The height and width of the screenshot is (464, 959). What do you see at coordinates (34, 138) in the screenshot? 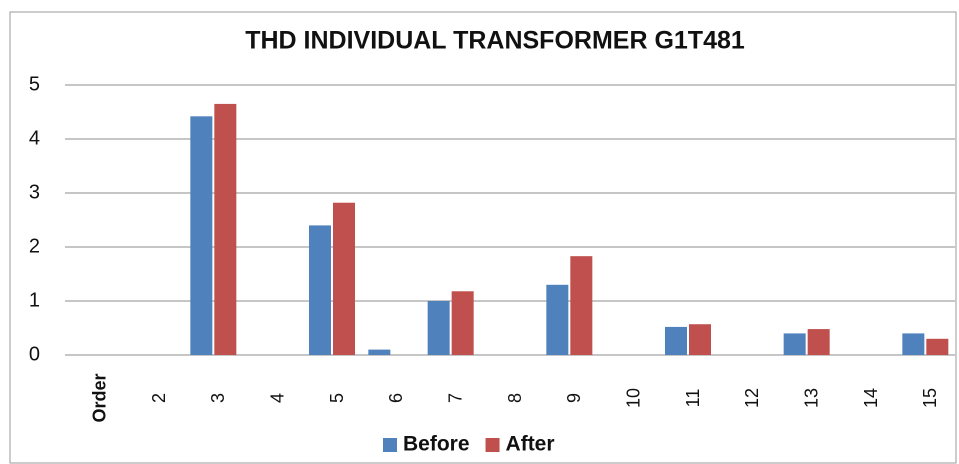
I see `y-tick-label: 4` at bounding box center [34, 138].